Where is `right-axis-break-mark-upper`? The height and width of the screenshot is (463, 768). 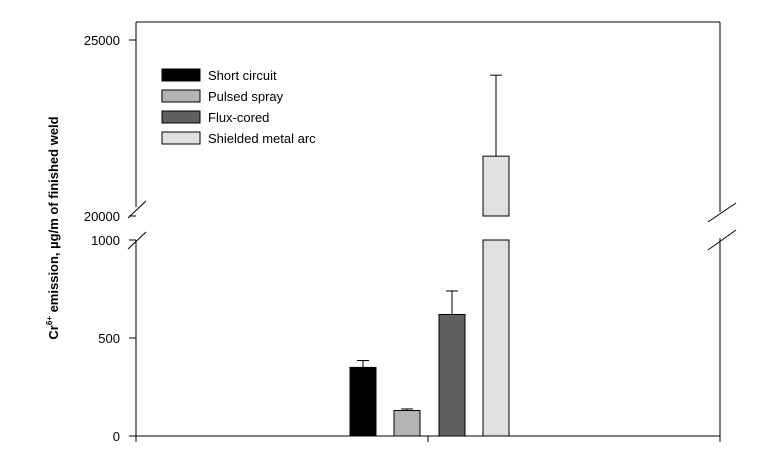
right-axis-break-mark-upper is located at coordinates (722, 212).